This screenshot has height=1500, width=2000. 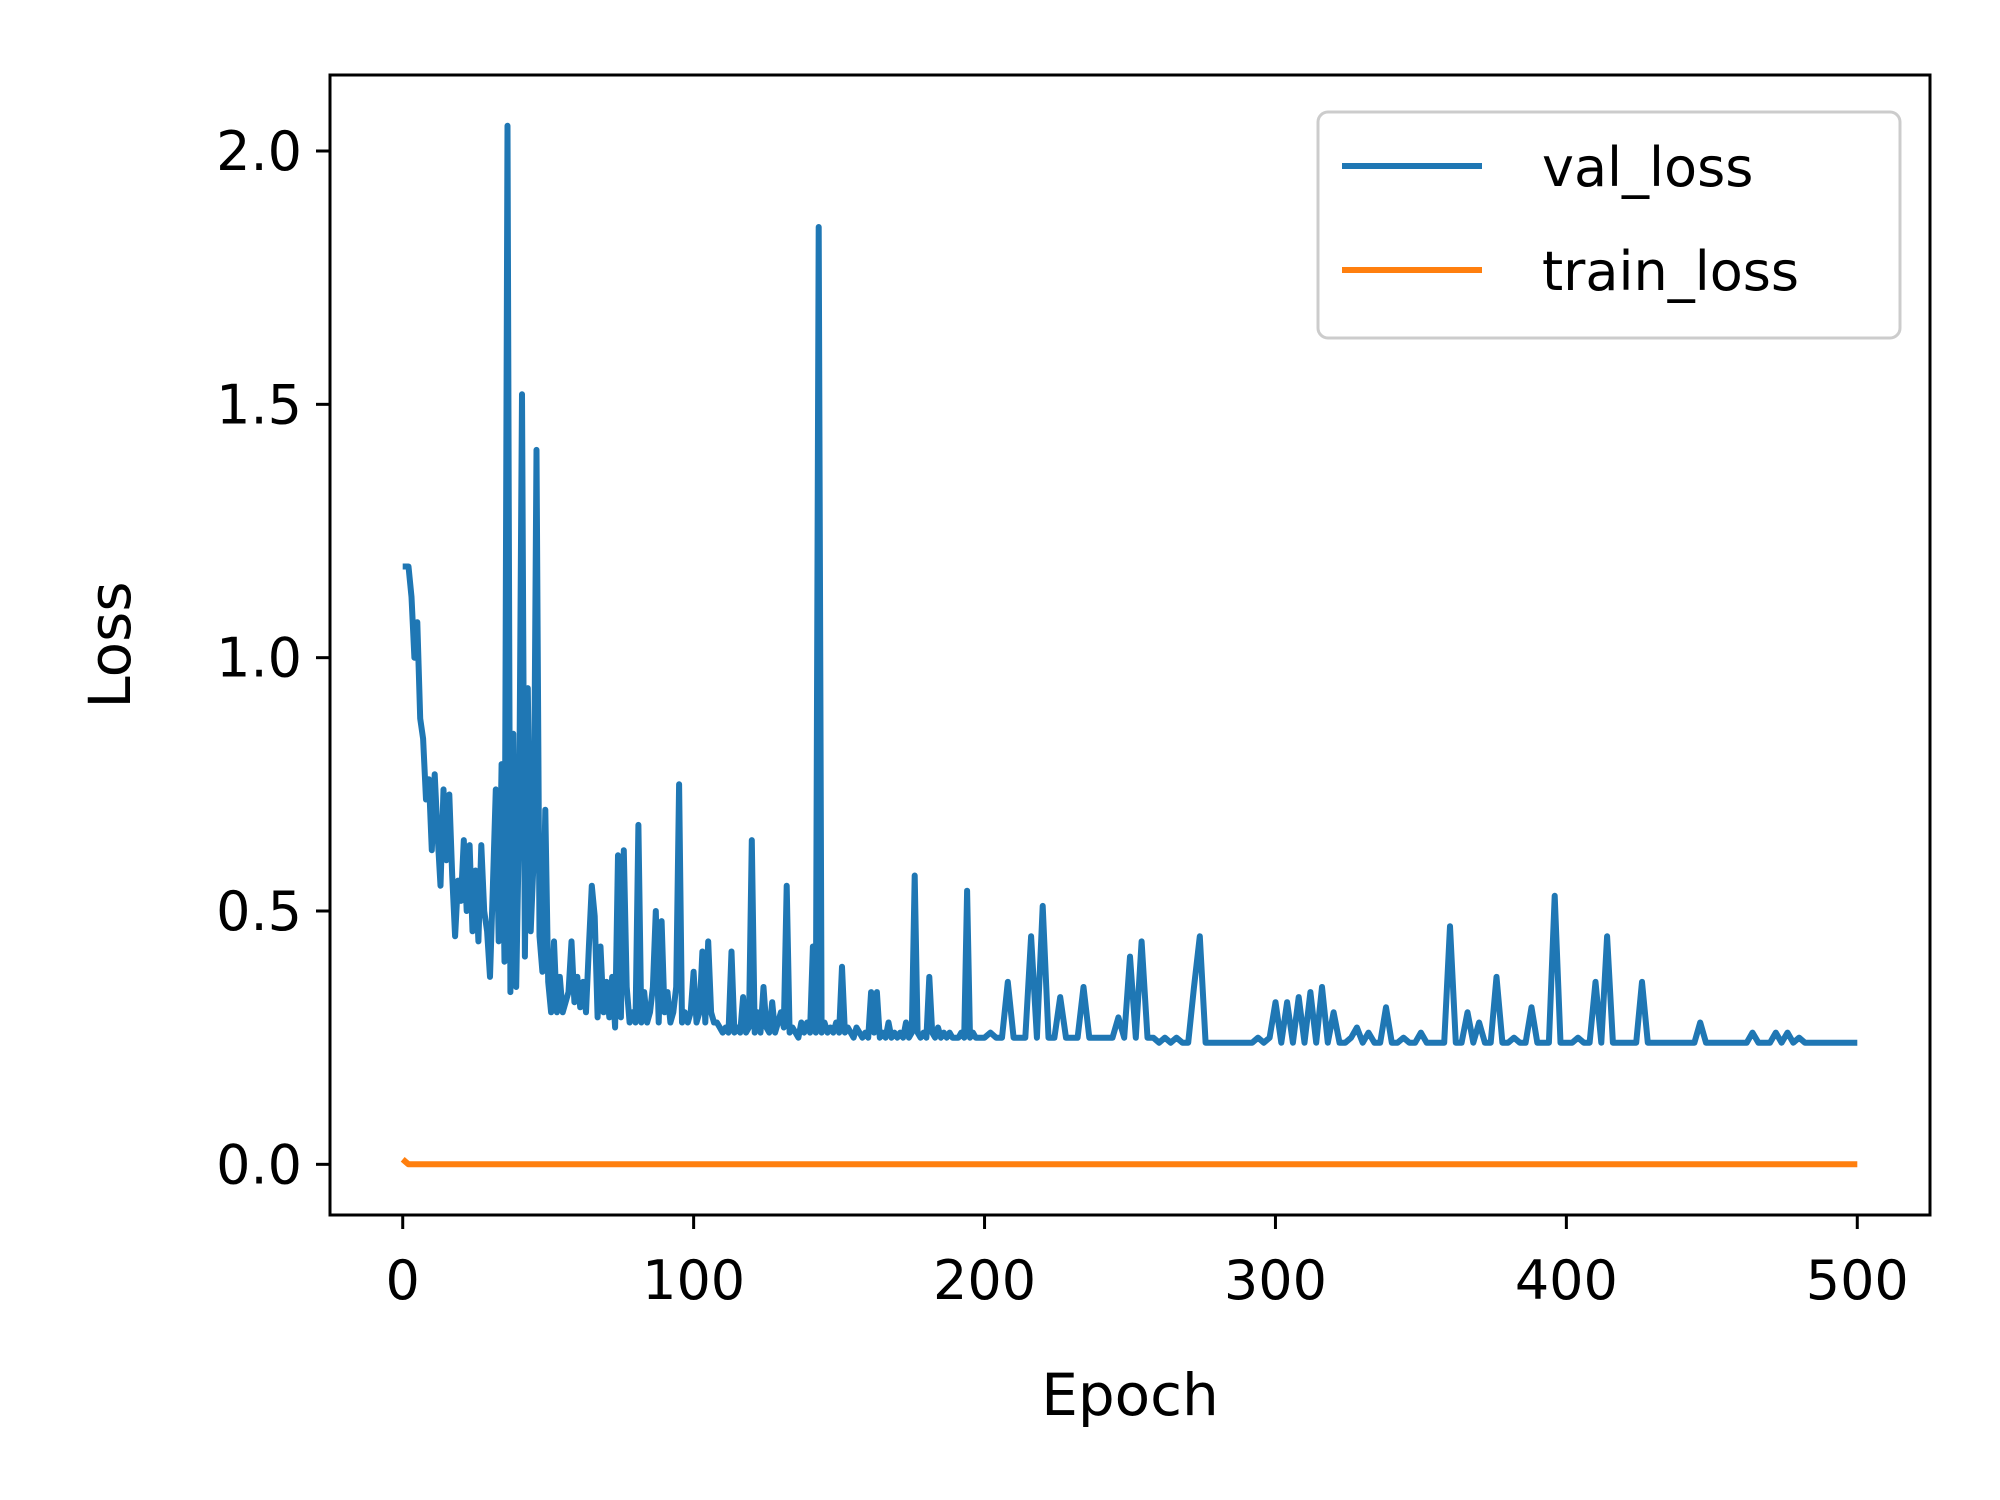 I want to click on y-tick-label: 0.5, so click(x=259, y=911).